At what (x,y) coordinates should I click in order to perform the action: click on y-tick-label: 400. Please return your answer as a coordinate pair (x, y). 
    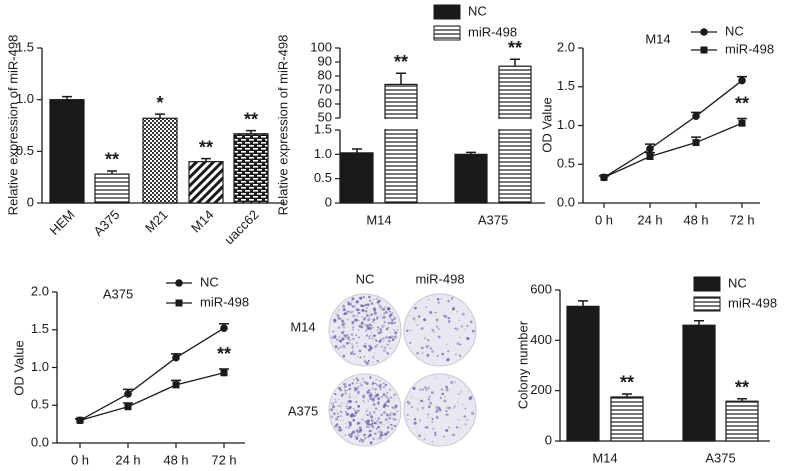
    Looking at the image, I should click on (541, 339).